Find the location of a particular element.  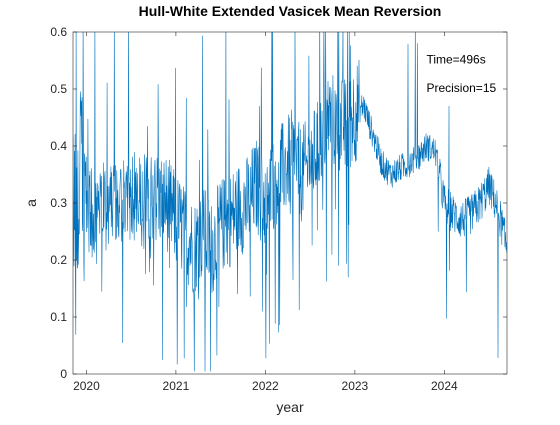

annotation-text: Precision=15 is located at coordinates (461, 88).